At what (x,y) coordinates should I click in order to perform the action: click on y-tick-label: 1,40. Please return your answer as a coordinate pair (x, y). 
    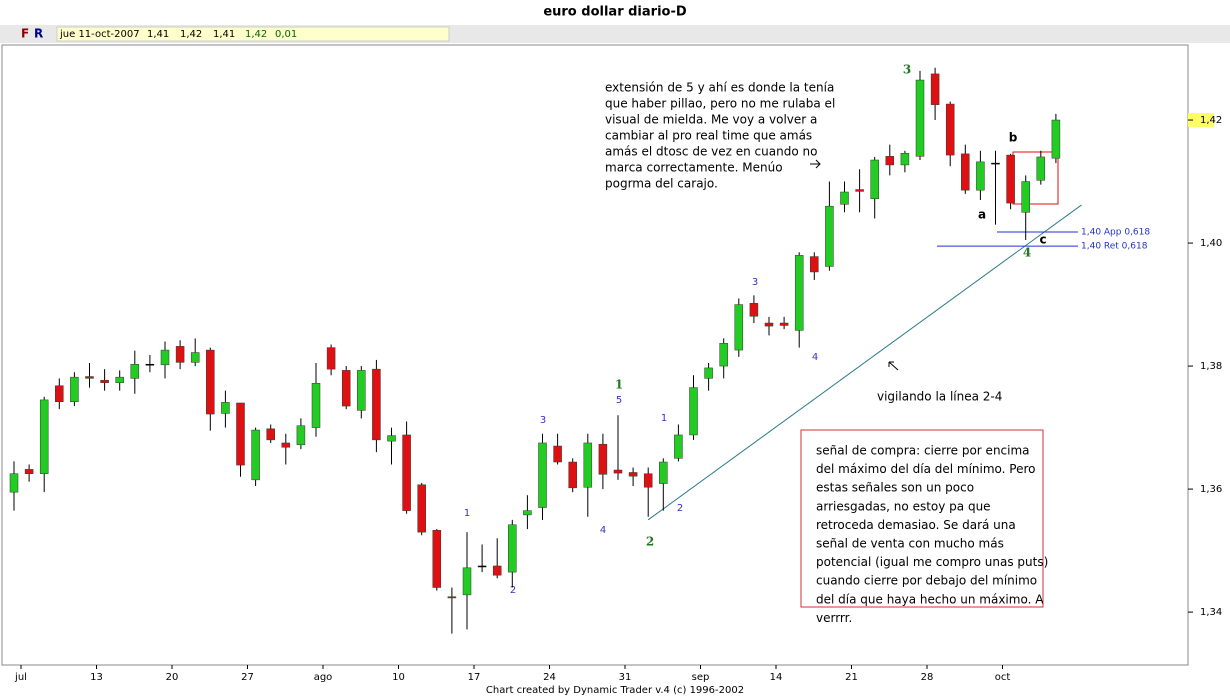
    Looking at the image, I should click on (1211, 243).